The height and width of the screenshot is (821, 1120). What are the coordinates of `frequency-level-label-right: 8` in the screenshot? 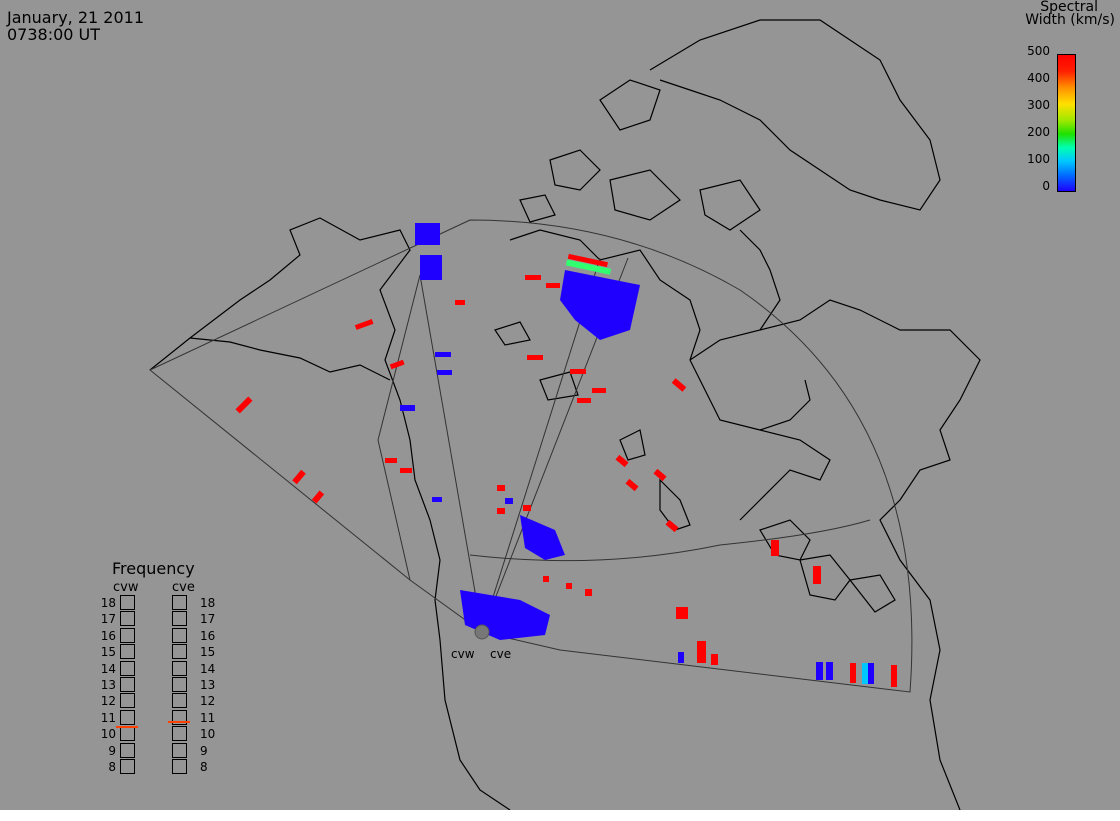 It's located at (204, 767).